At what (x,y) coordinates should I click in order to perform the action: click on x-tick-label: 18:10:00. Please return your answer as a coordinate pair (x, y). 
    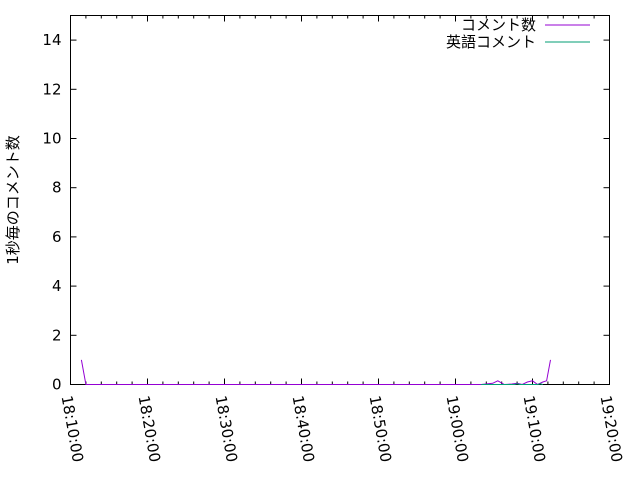
    Looking at the image, I should click on (72, 428).